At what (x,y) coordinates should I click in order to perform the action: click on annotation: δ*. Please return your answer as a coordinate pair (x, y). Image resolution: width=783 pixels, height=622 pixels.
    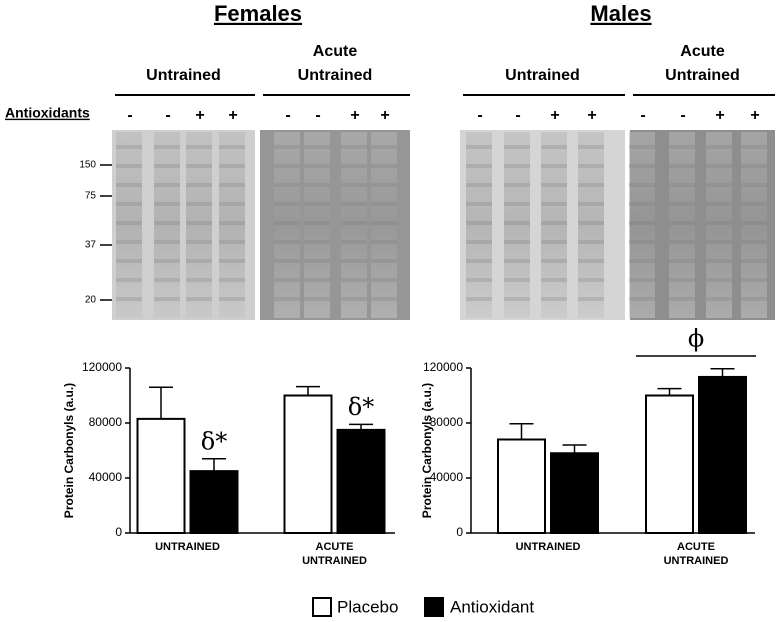
    Looking at the image, I should click on (214, 441).